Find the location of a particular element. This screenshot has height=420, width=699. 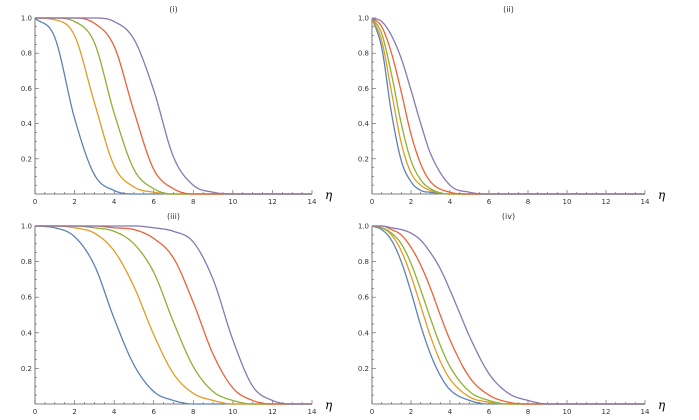

panel-title: (iv) is located at coordinates (508, 216).